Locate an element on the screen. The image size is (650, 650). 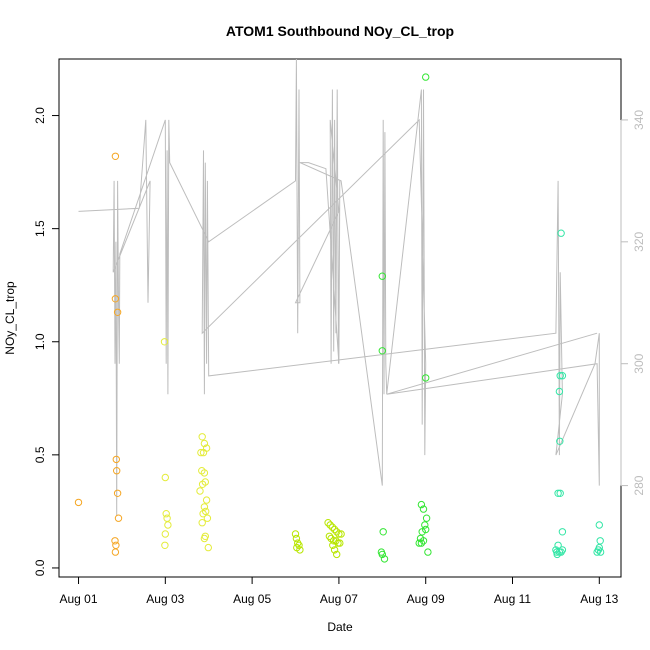
x-tick-label: Aug 13 is located at coordinates (599, 599).